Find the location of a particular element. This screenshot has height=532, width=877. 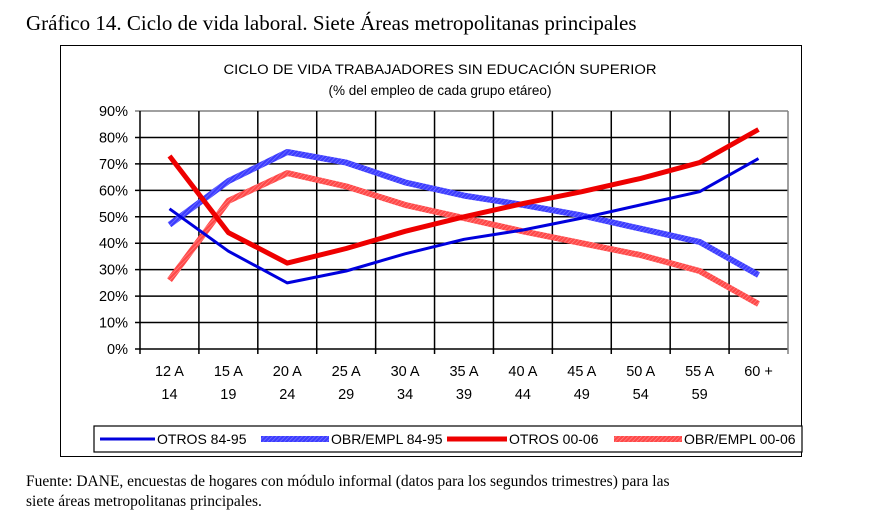

y-tick-label: 70% is located at coordinates (113, 165).